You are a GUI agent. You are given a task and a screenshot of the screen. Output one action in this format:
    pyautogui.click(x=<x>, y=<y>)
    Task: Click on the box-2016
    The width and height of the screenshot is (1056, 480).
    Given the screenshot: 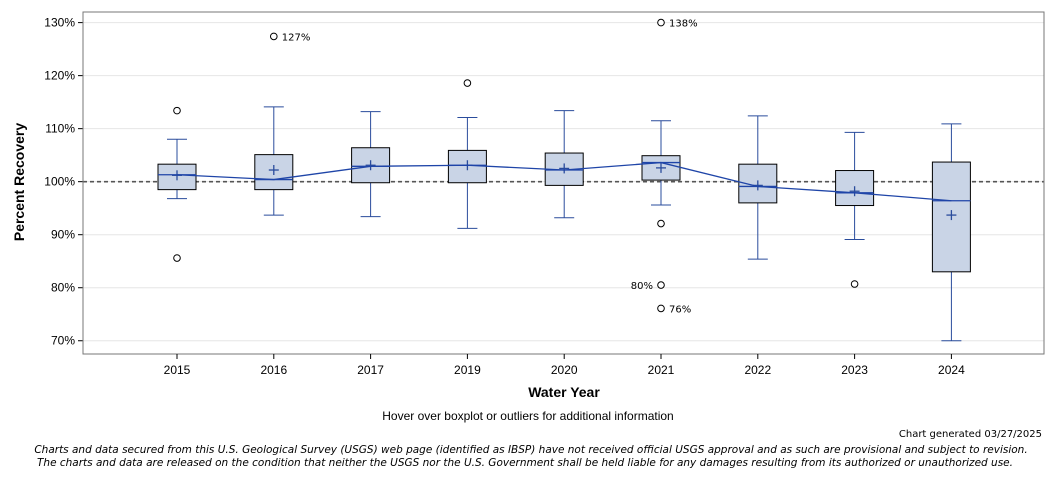 What is the action you would take?
    pyautogui.click(x=274, y=161)
    